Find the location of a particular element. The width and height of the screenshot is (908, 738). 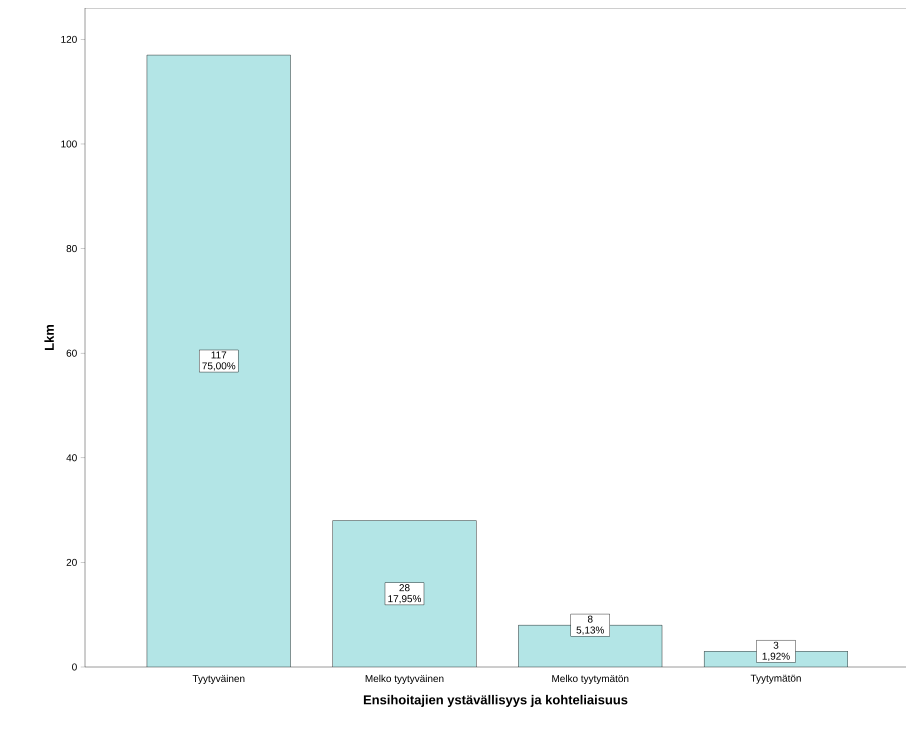

y-tick-label: 100 is located at coordinates (69, 144).